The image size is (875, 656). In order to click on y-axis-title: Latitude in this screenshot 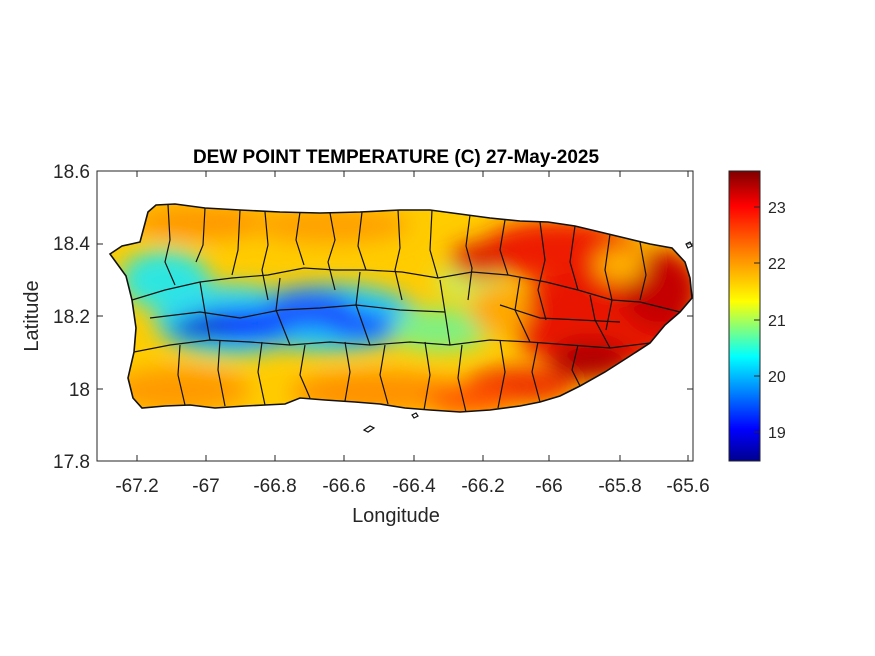, I will do `click(32, 315)`.